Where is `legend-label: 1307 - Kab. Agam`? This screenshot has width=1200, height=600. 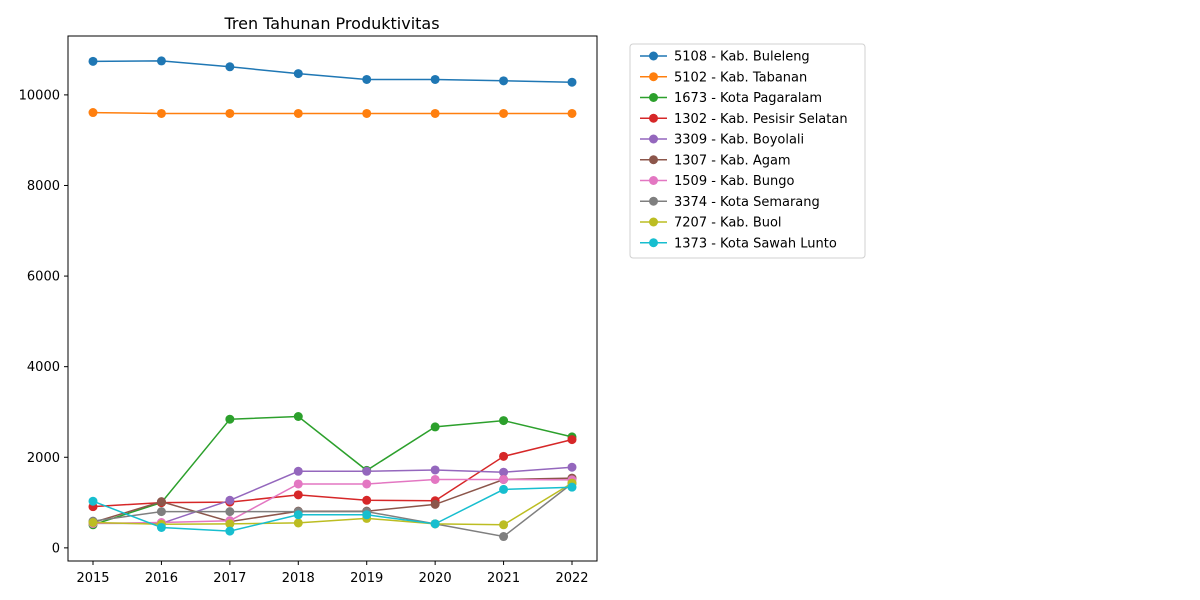
legend-label: 1307 - Kab. Agam is located at coordinates (732, 160).